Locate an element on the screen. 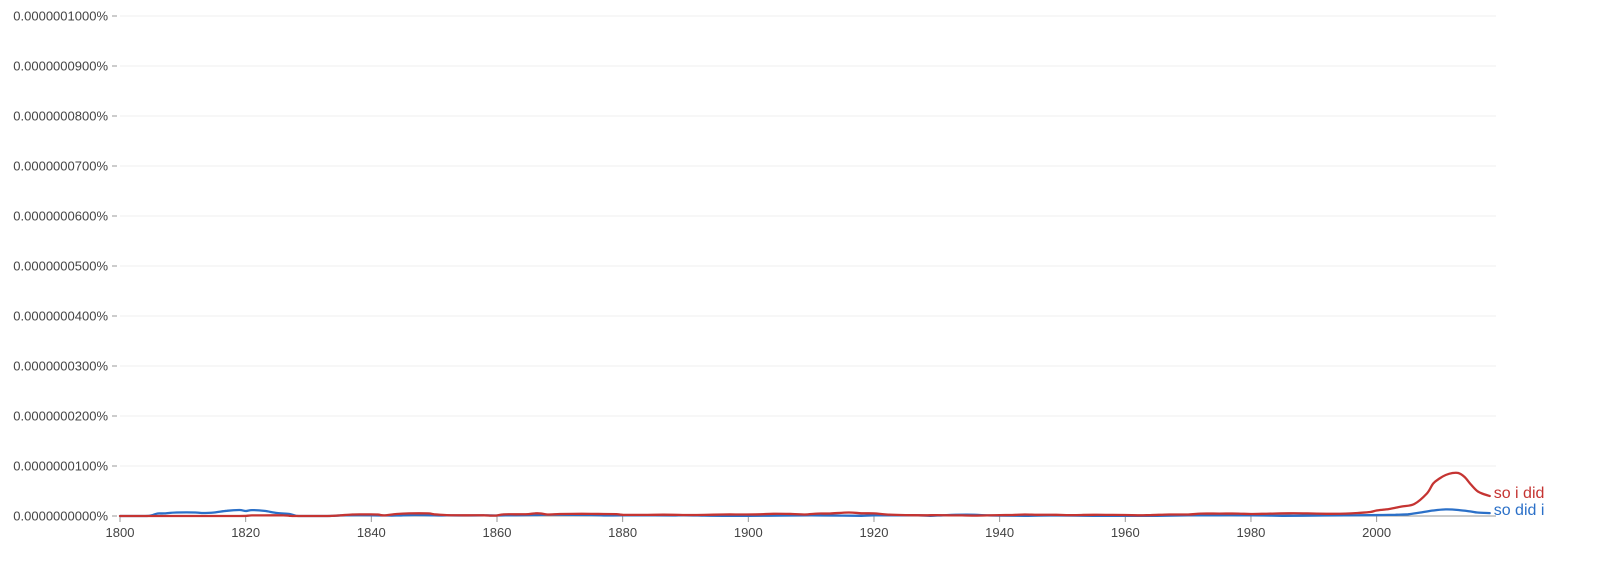 This screenshot has width=1623, height=567. x-tick-label: 1940 is located at coordinates (999, 532).